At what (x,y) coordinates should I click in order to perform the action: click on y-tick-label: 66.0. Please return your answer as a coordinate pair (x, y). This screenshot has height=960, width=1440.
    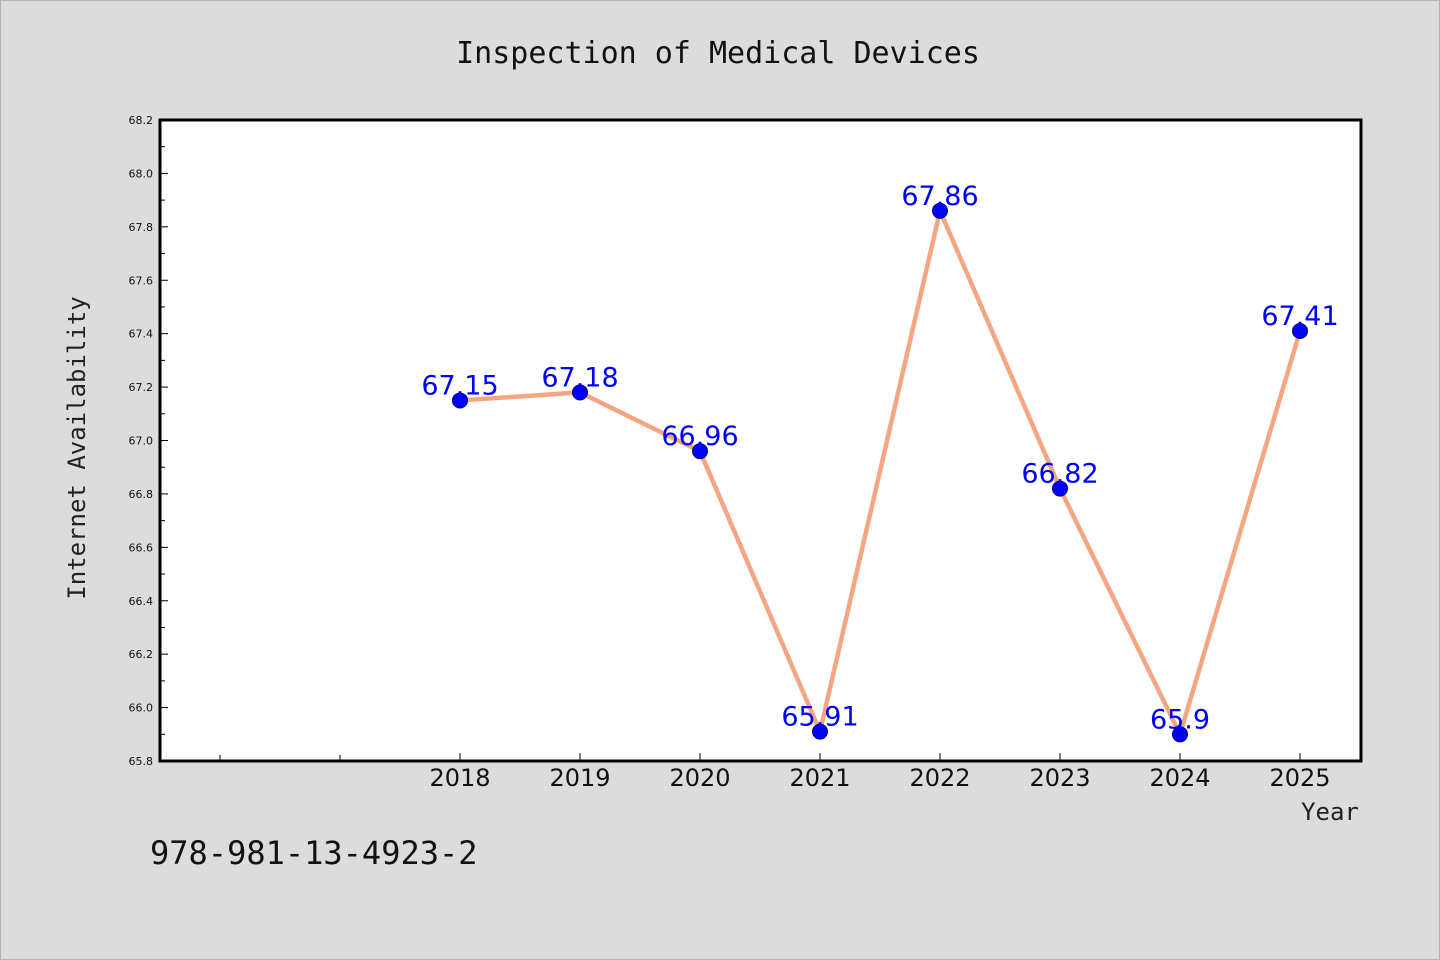
    Looking at the image, I should click on (141, 708).